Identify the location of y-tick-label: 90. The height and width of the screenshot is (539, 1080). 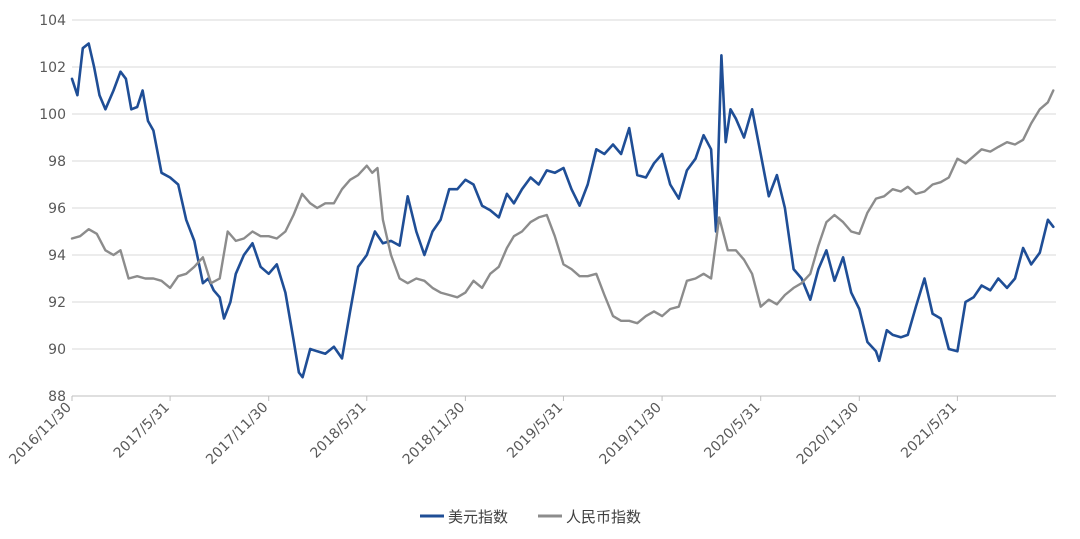
(57, 350).